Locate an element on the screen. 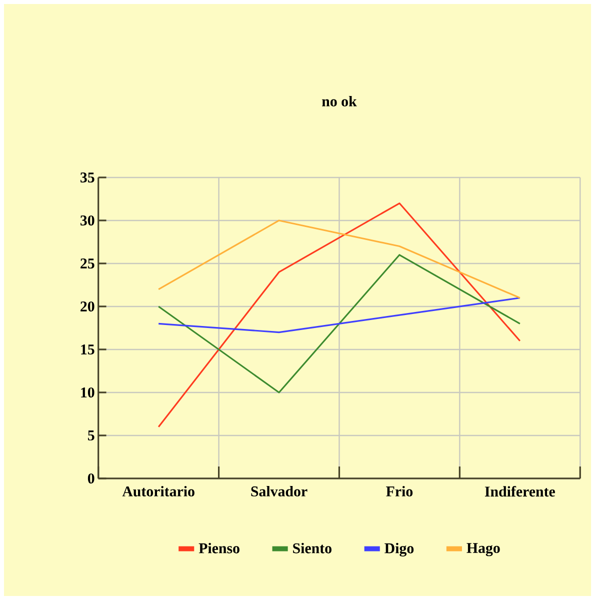 Image resolution: width=595 pixels, height=600 pixels. y-tick-label: 10 is located at coordinates (87, 392).